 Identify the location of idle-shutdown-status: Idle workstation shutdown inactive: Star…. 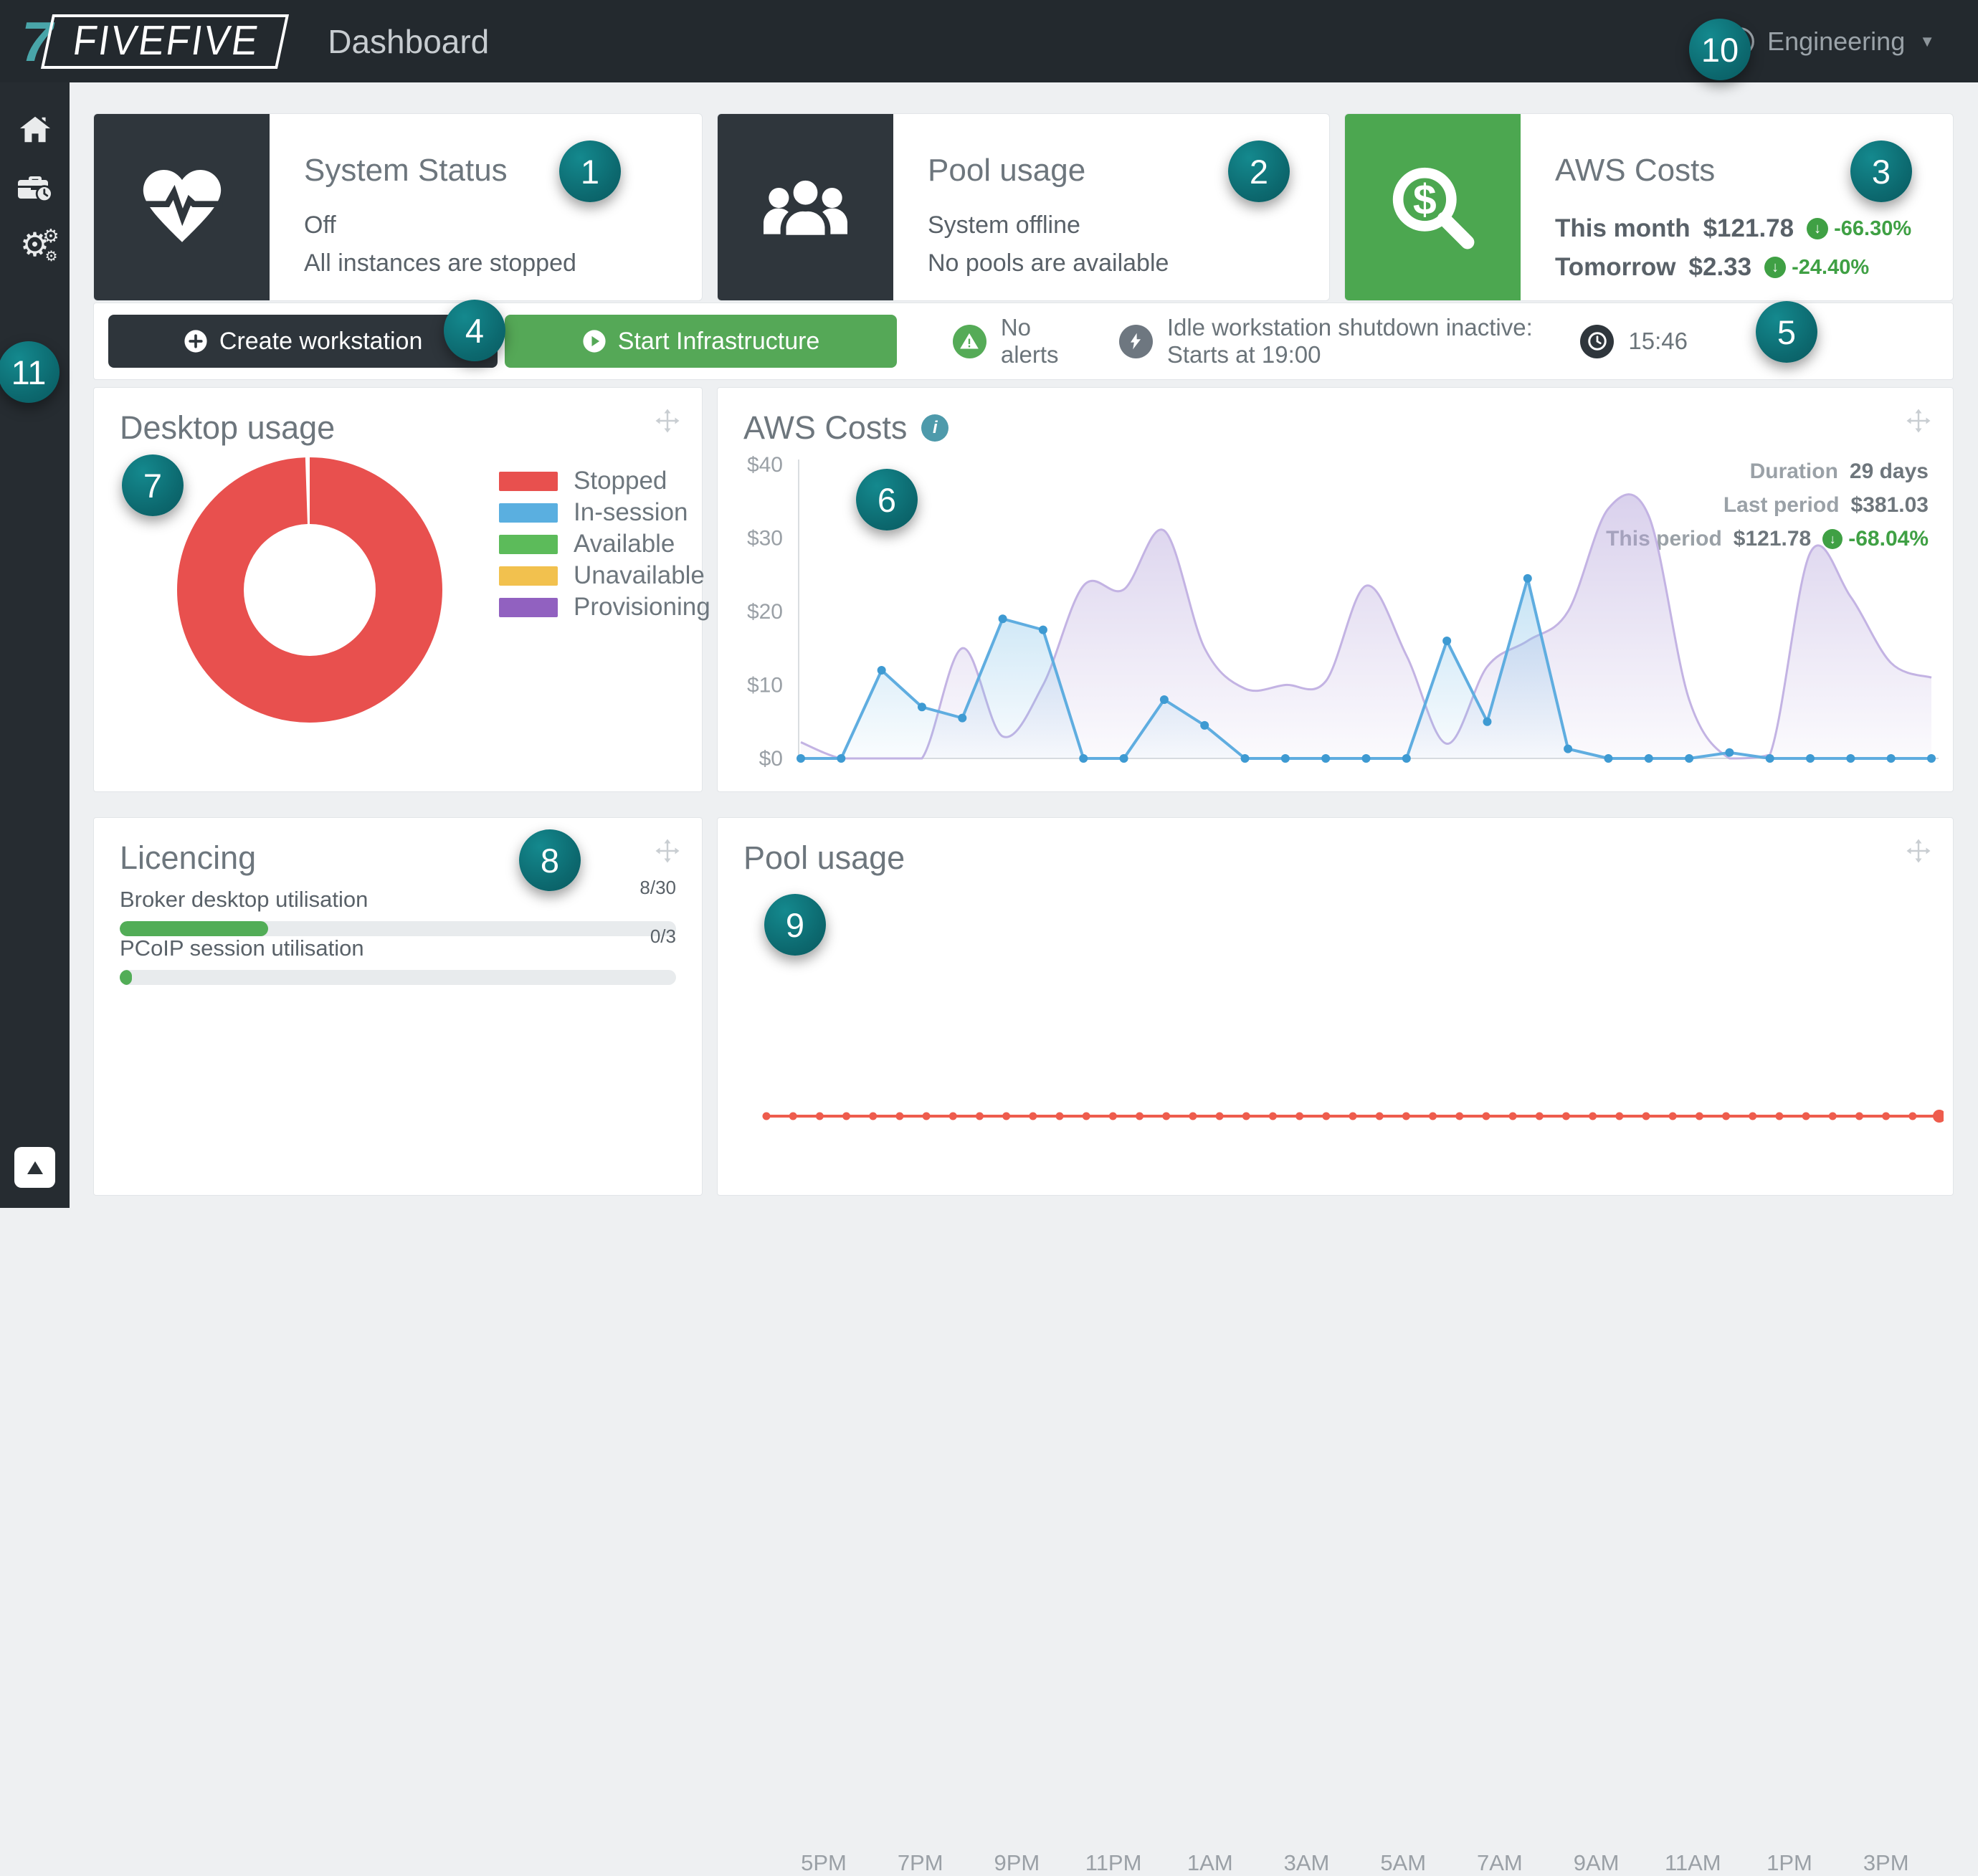
(1350, 341).